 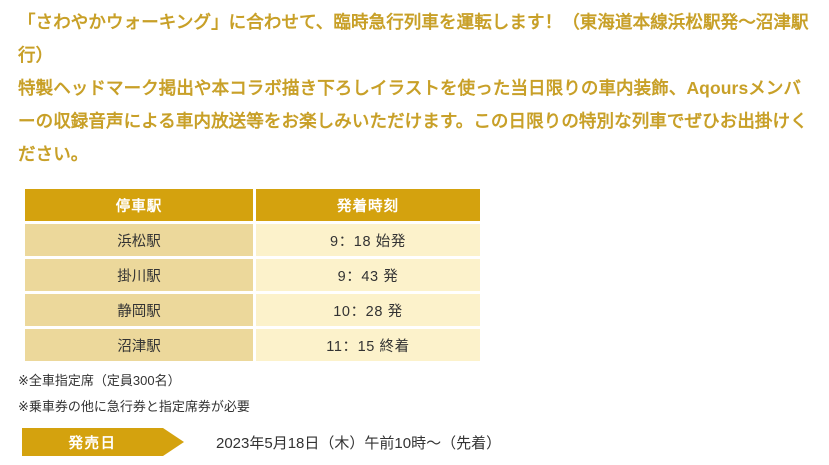 What do you see at coordinates (99, 380) in the screenshot?
I see `note-item: ※全車指定席（定員300名）` at bounding box center [99, 380].